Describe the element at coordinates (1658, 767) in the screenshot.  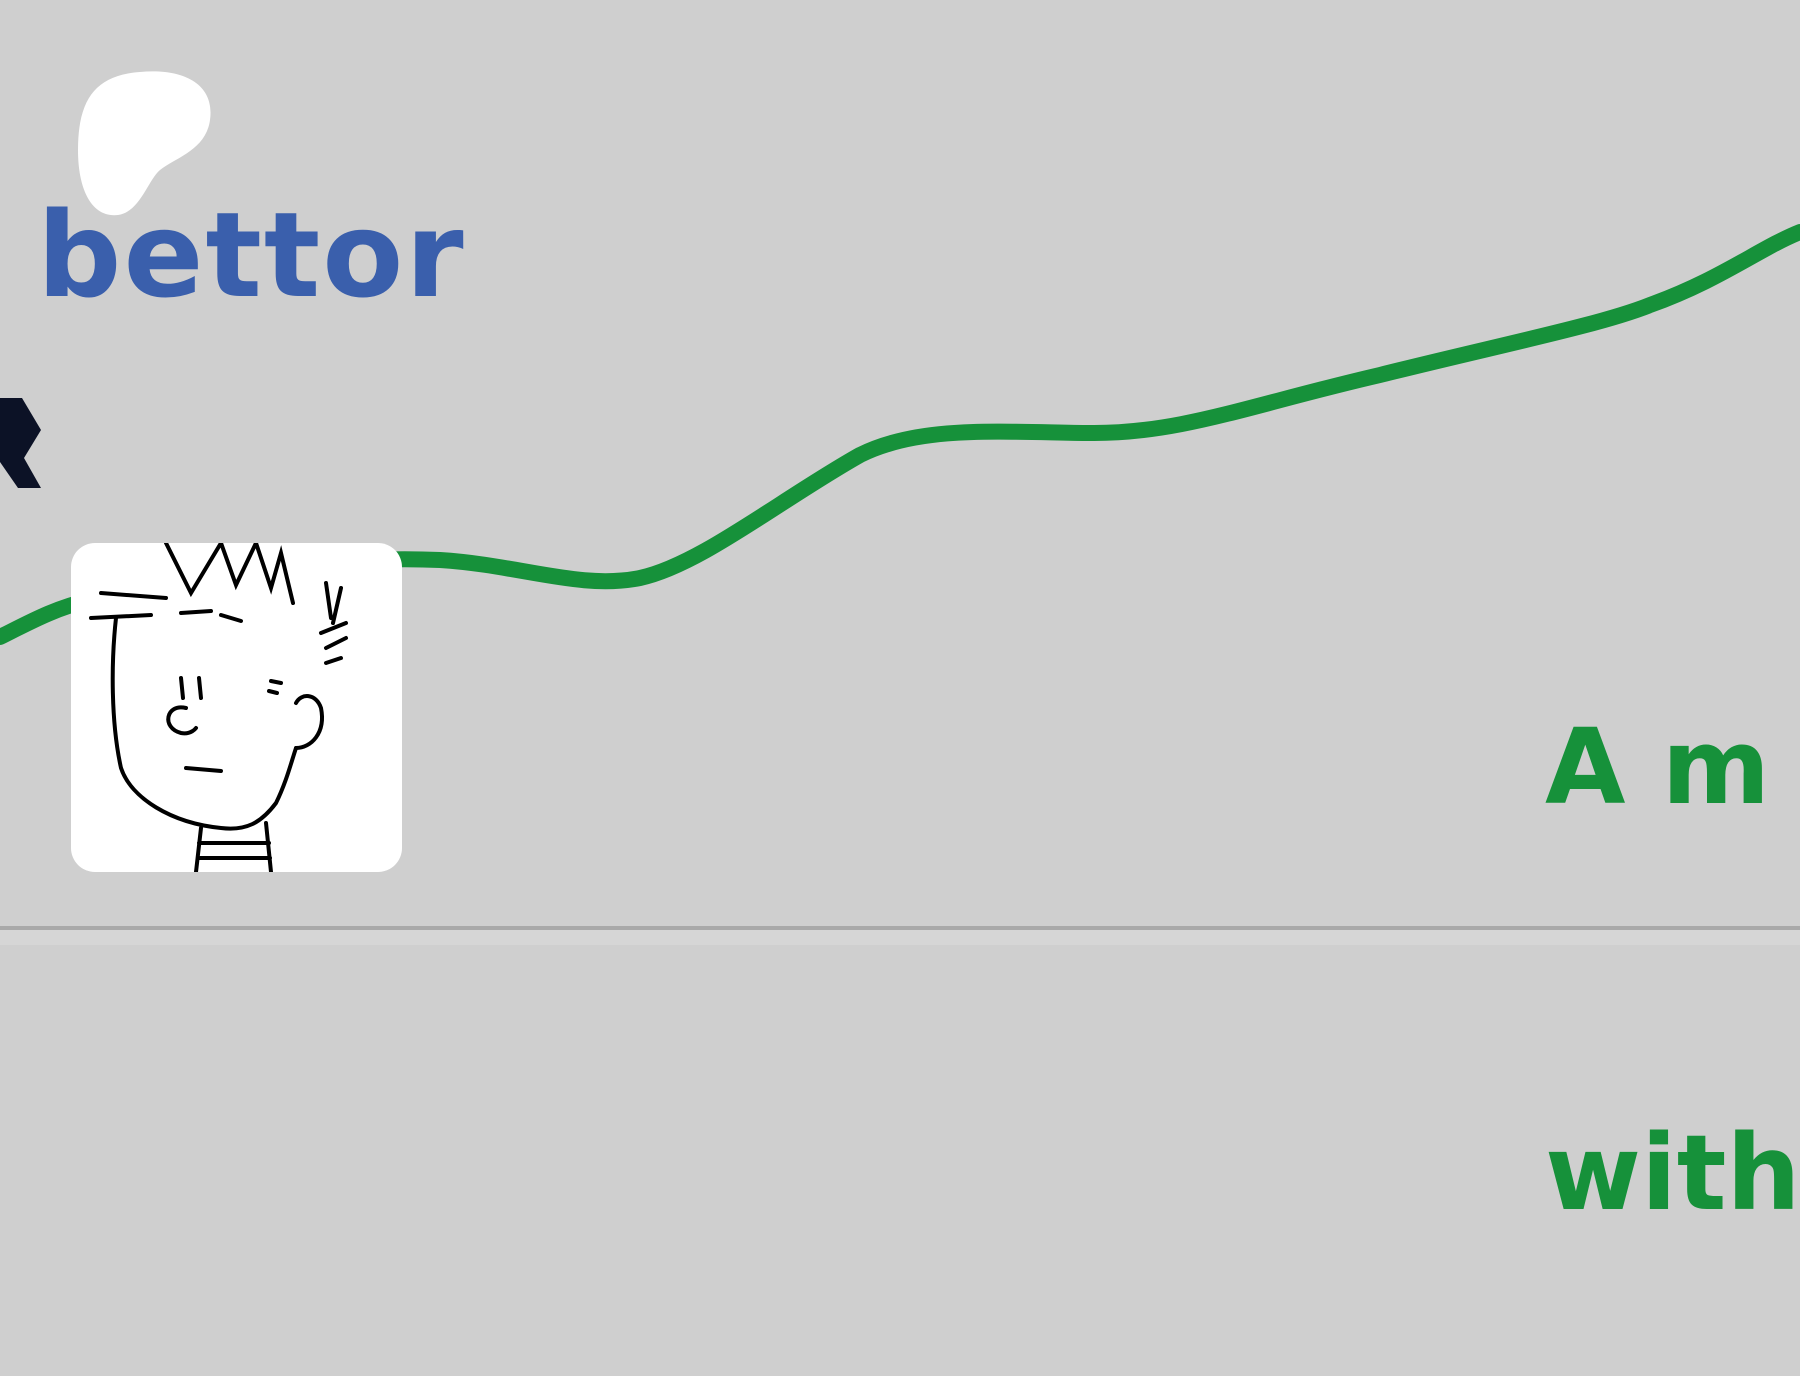
I see `tagline-line-1: A m` at that location.